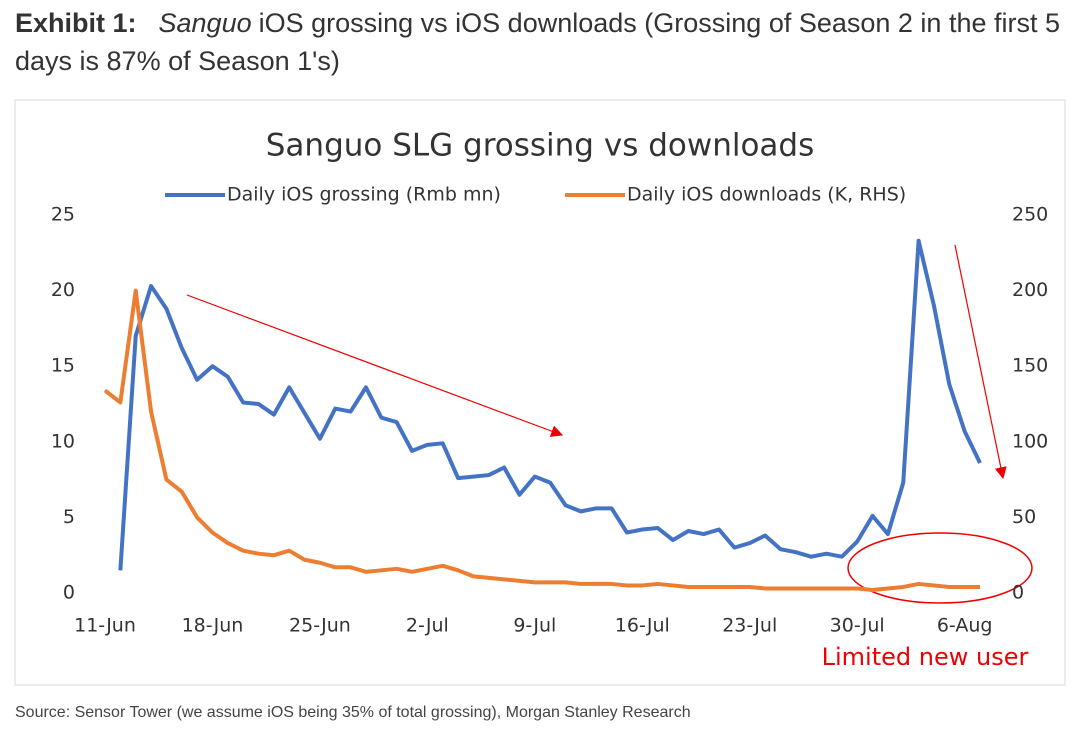 The width and height of the screenshot is (1080, 731). I want to click on x-tick-label: 2-Jul, so click(427, 626).